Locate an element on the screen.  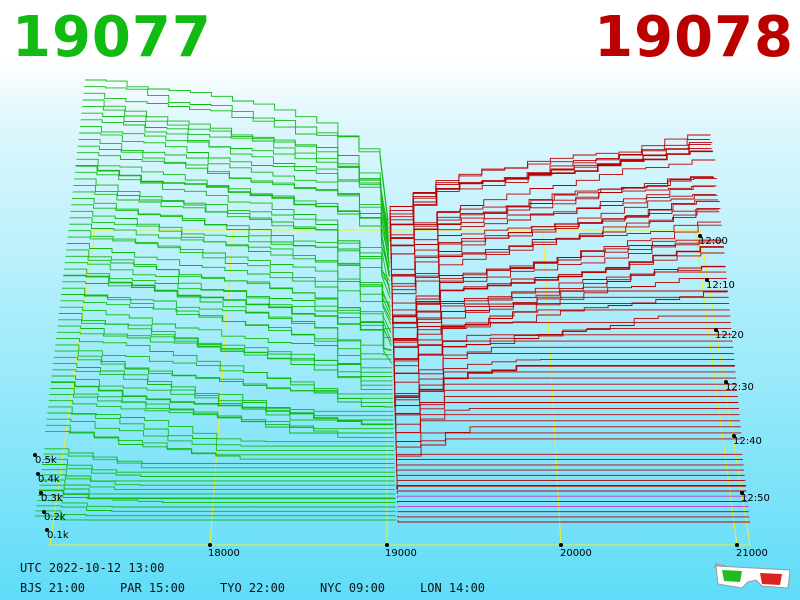
timezone-tyo: TYO 22:00 is located at coordinates (253, 588).